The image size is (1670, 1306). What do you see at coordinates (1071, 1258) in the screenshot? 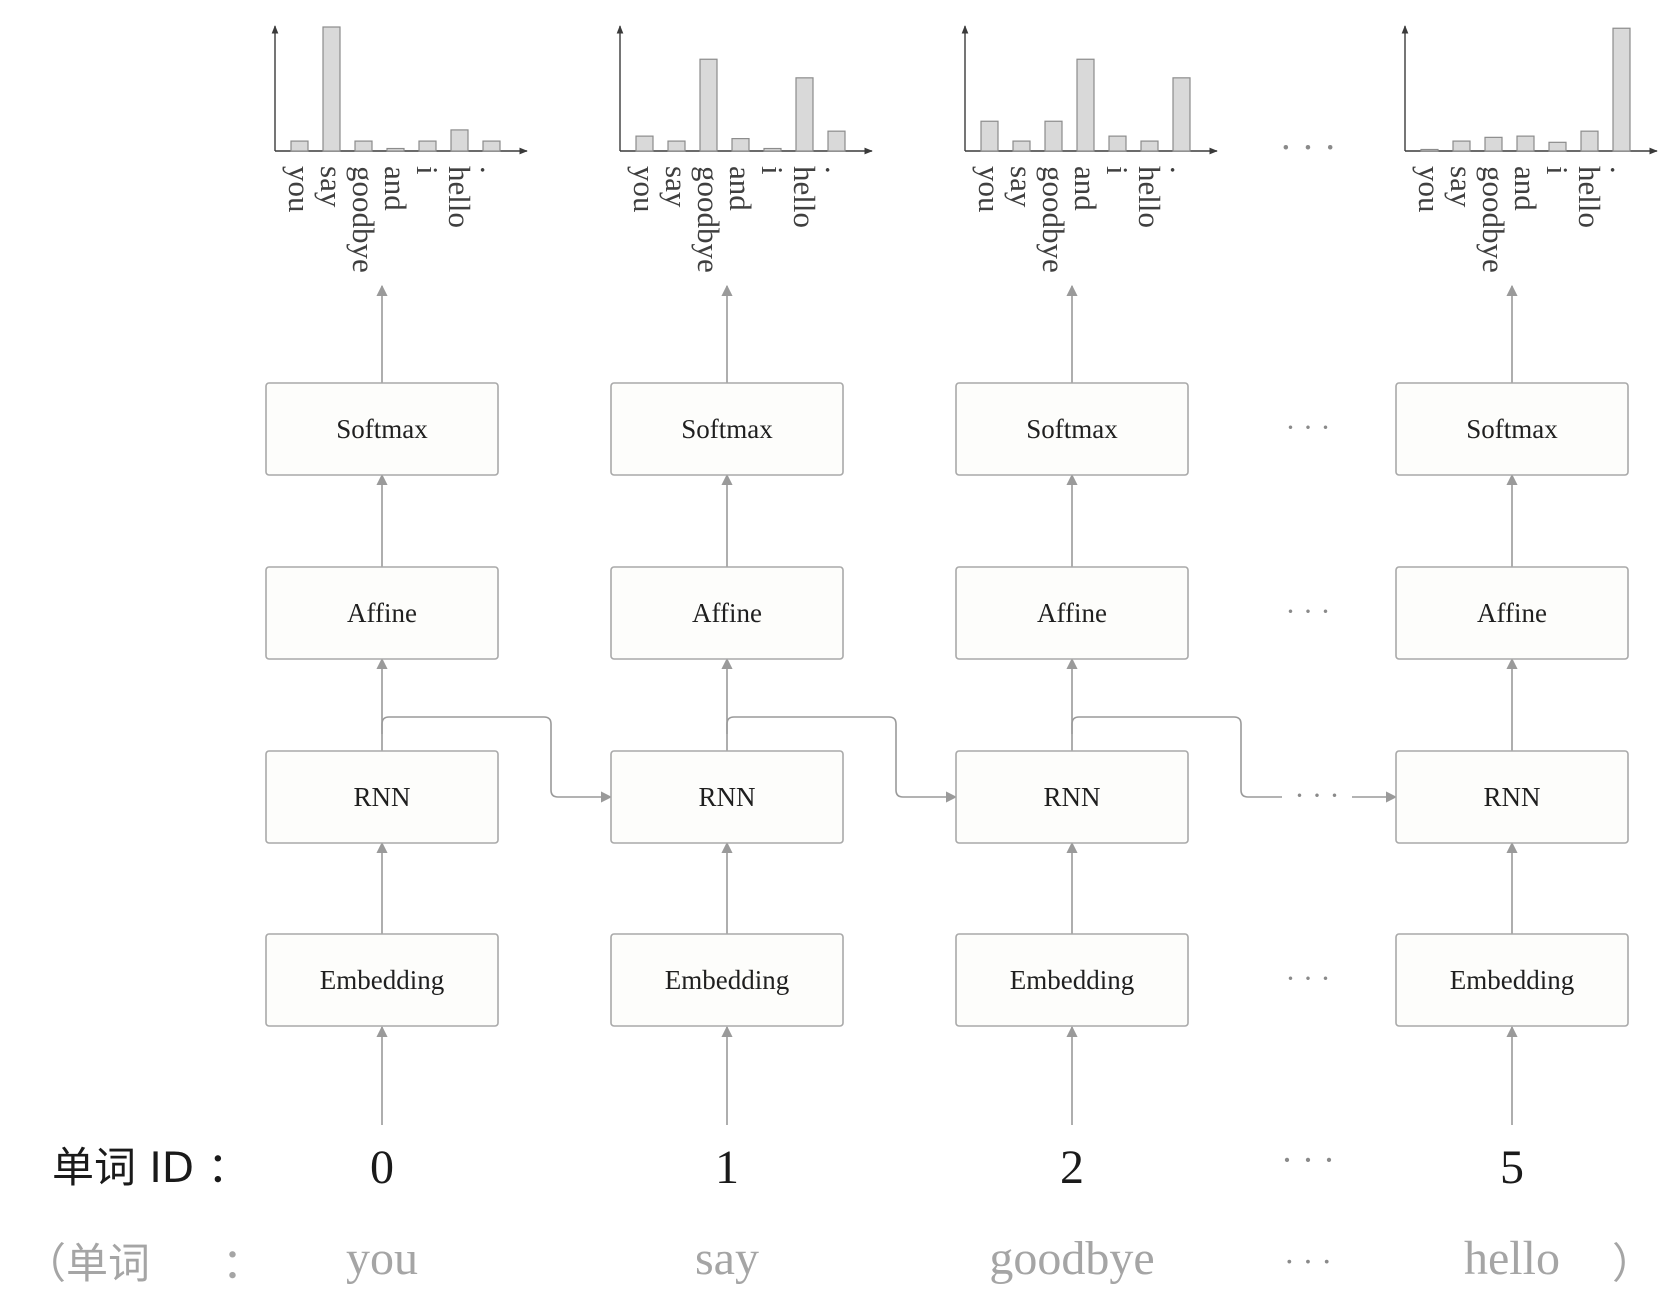
I see `input-word-value: goodbye` at bounding box center [1071, 1258].